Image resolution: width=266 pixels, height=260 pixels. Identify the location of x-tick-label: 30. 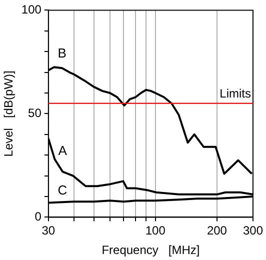
(49, 231).